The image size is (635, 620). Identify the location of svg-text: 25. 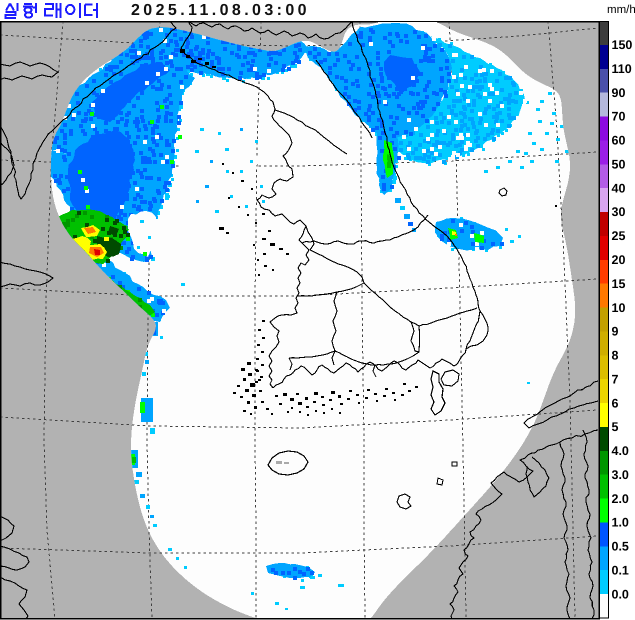
(619, 236).